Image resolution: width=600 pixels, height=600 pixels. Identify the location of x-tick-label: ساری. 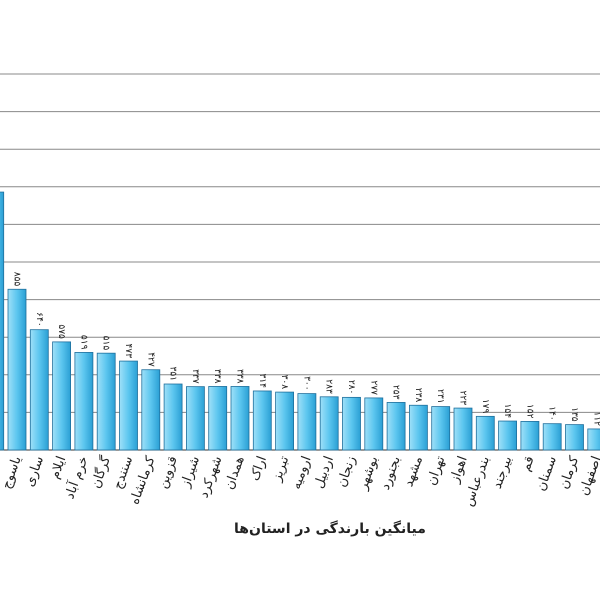
(34, 471).